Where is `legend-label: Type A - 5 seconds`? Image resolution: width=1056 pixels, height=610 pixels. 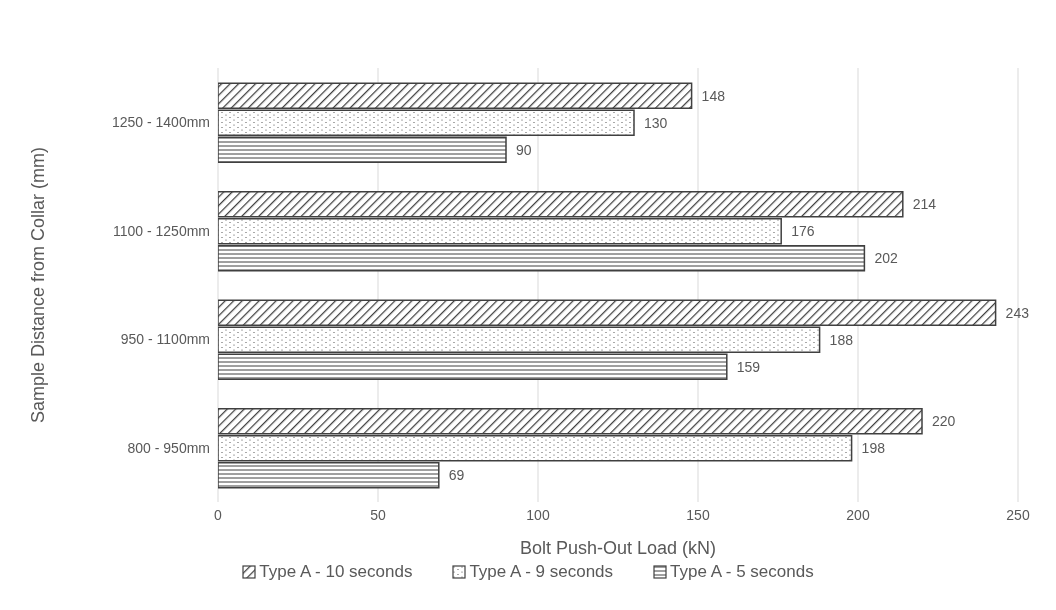 legend-label: Type A - 5 seconds is located at coordinates (741, 572).